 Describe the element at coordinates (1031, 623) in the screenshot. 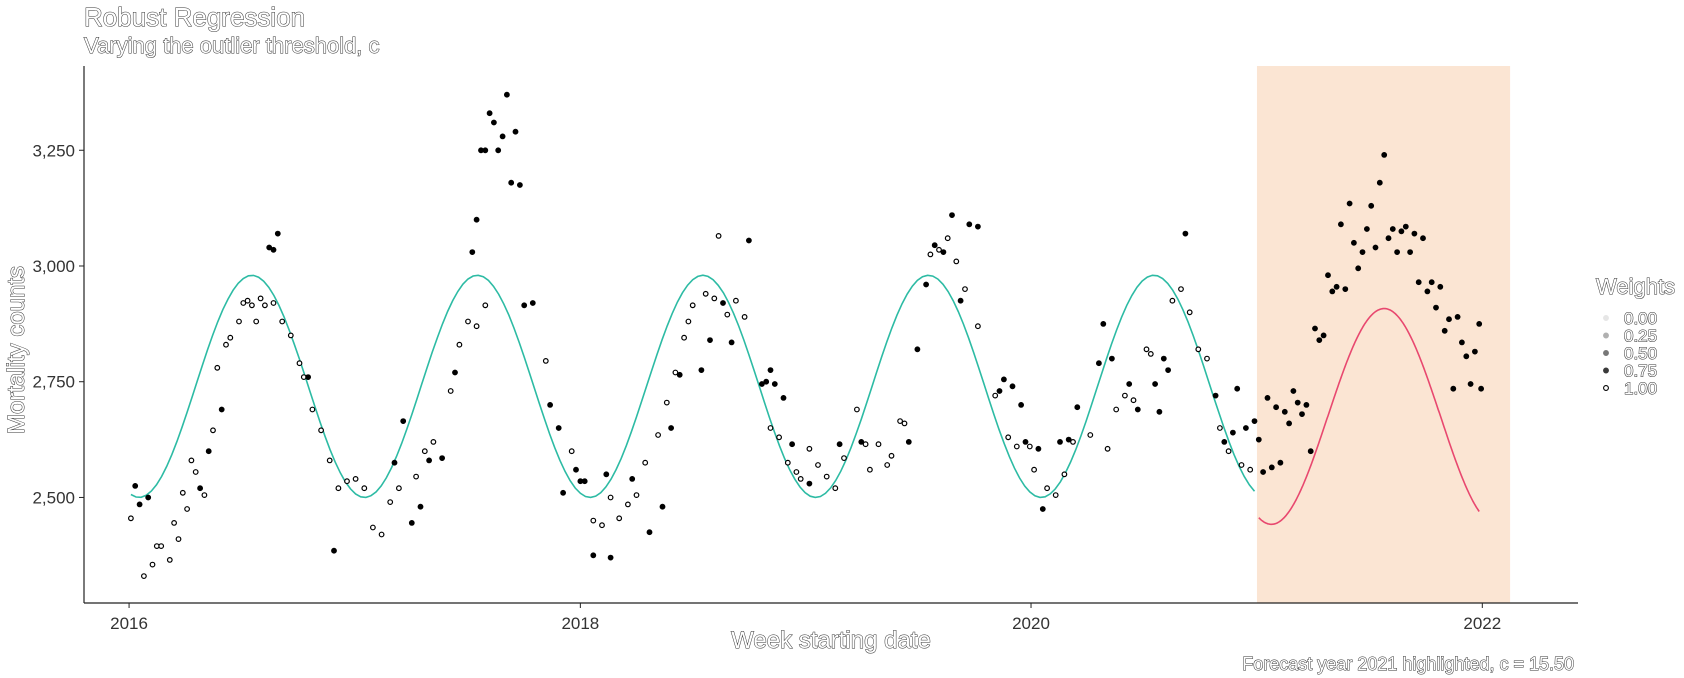

I see `x-tick-label: 2020` at that location.